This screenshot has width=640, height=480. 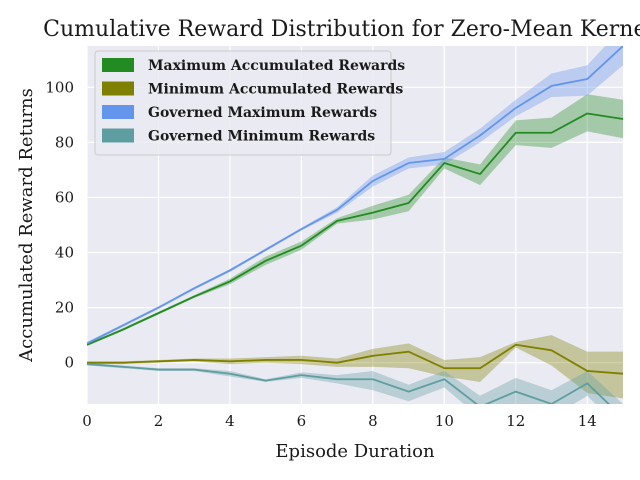 What do you see at coordinates (59, 224) in the screenshot?
I see `y-tick-labels: 0 20 40 60 80 100` at bounding box center [59, 224].